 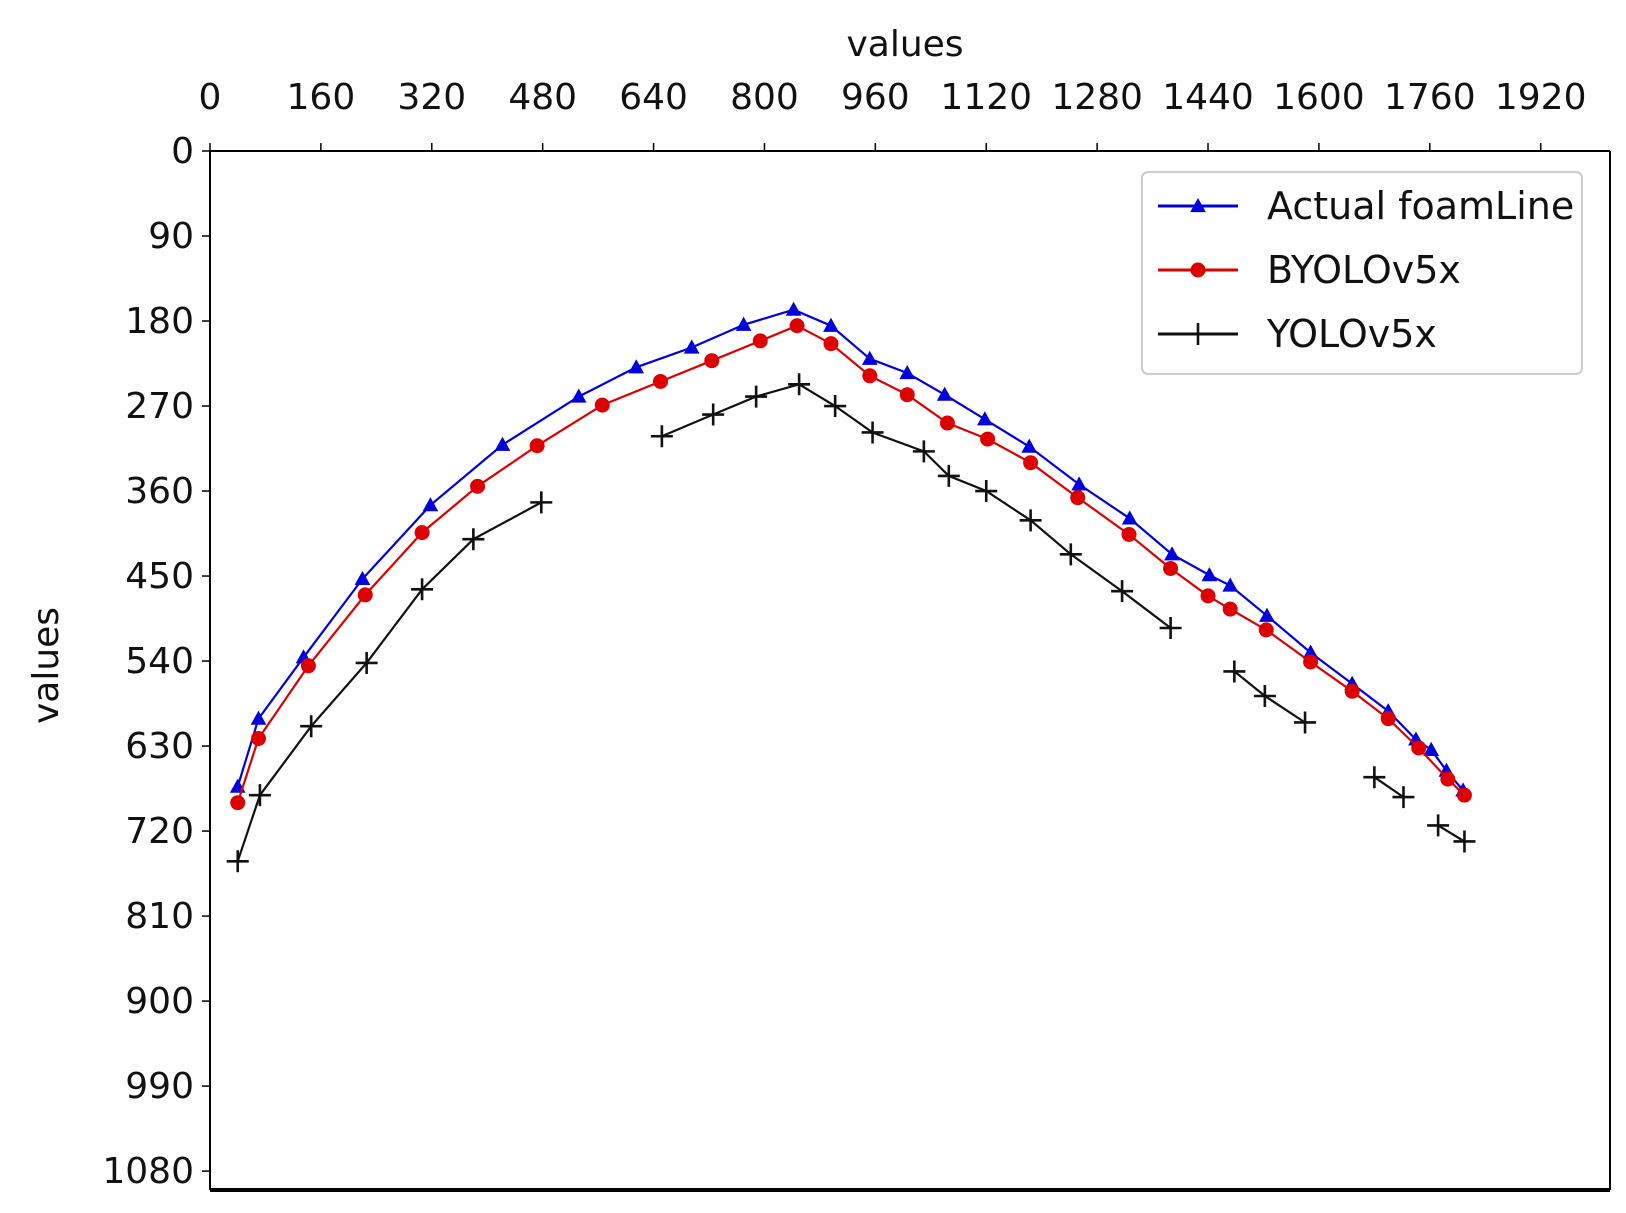 What do you see at coordinates (1208, 97) in the screenshot?
I see `x-tick-label: 1440` at bounding box center [1208, 97].